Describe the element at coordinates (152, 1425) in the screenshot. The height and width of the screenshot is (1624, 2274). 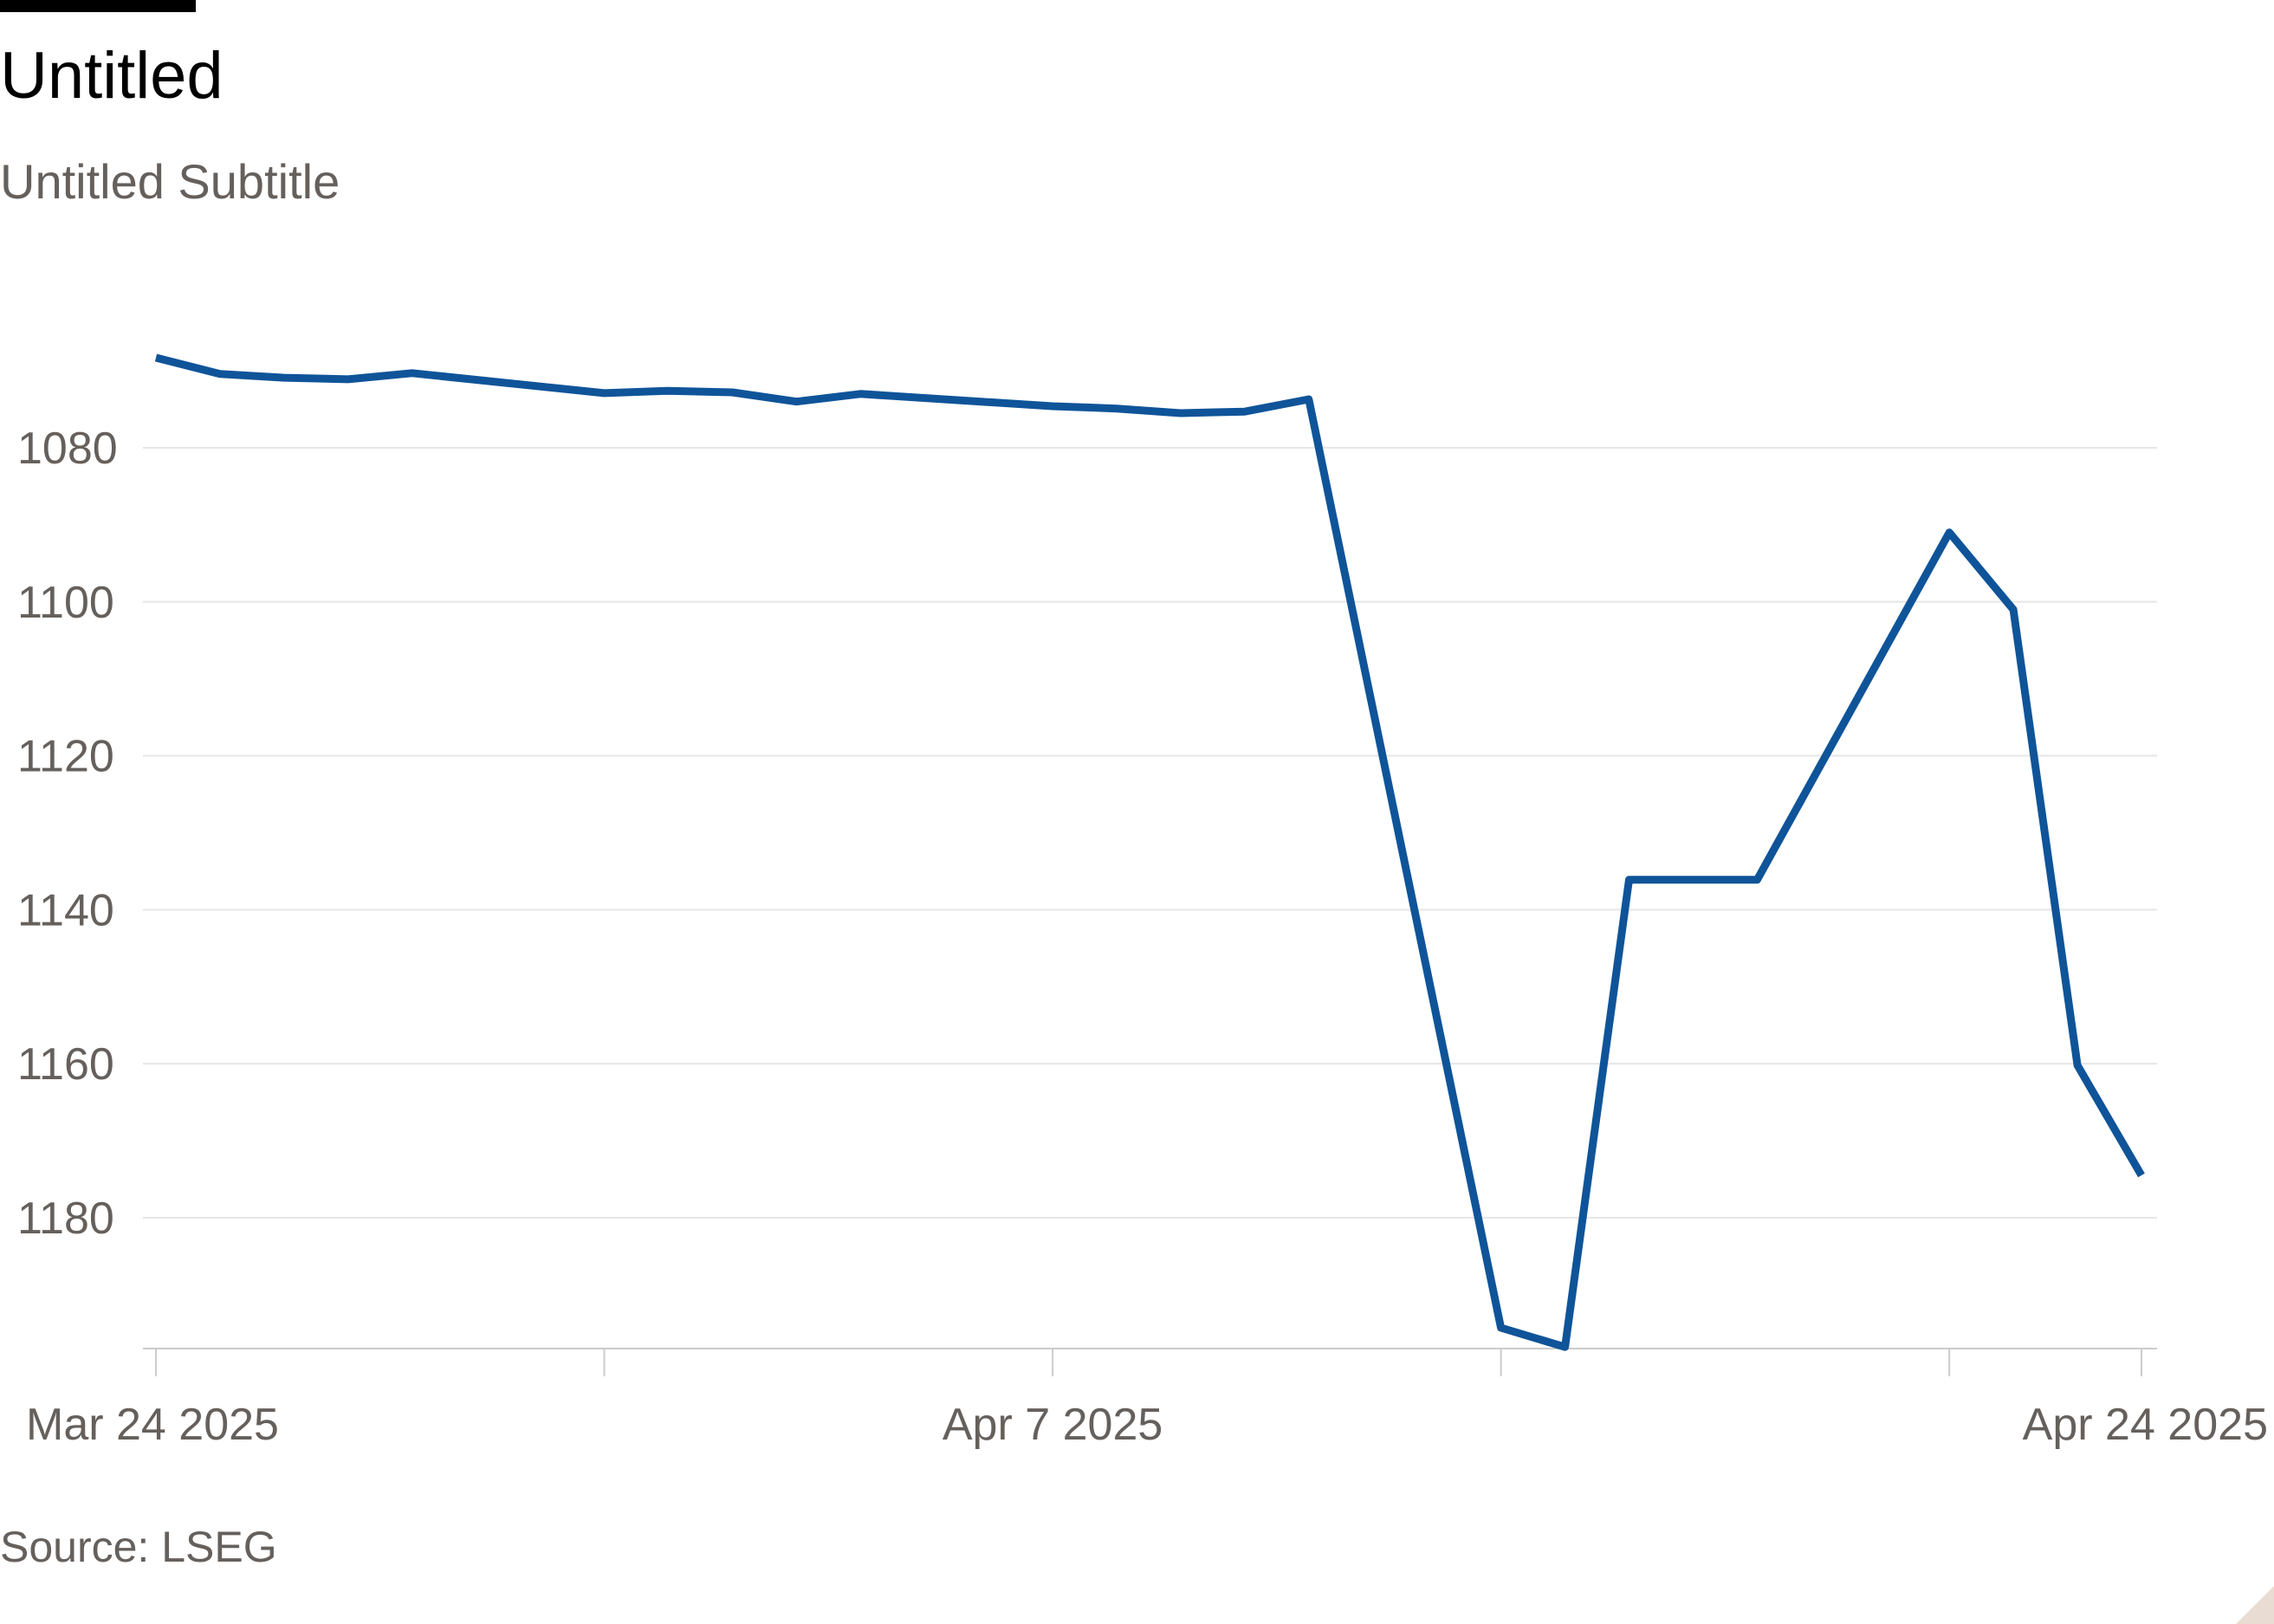
I see `x-tick-label: Mar 24 2025` at that location.